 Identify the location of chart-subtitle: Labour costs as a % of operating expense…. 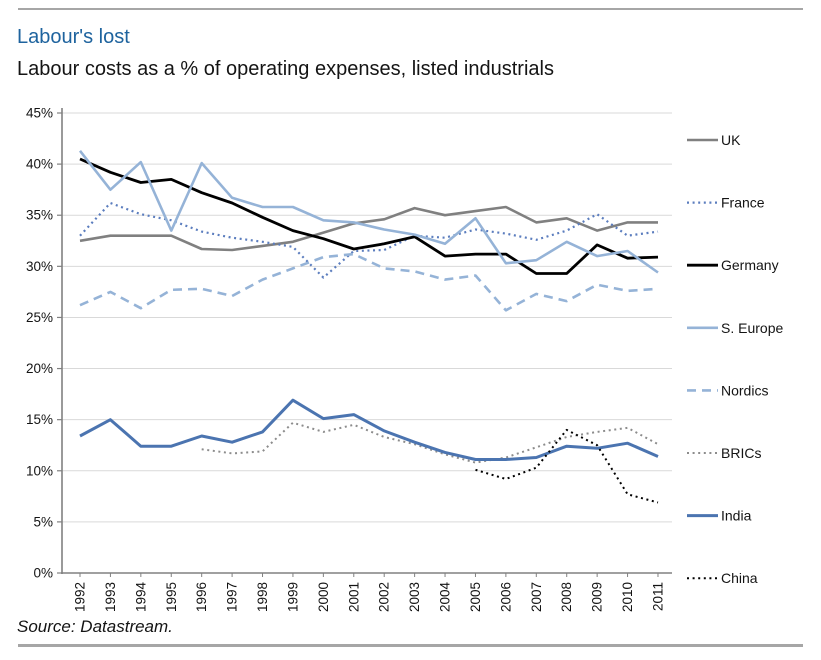
(285, 69).